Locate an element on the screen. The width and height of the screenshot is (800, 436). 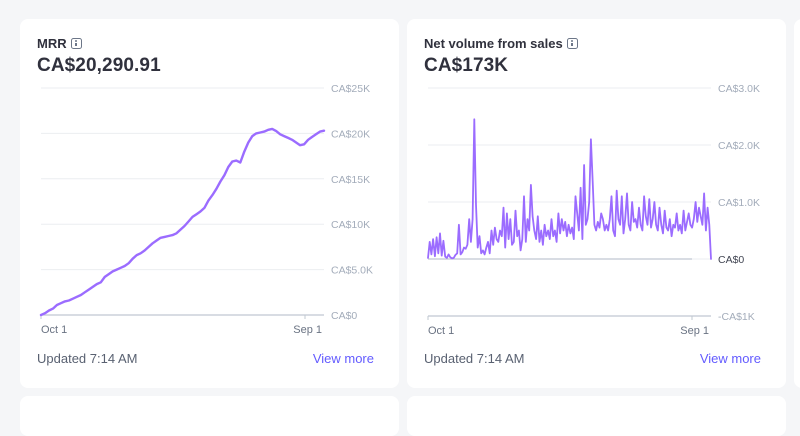
net-volume-updated-text: Updated 7:14 AM is located at coordinates (474, 358).